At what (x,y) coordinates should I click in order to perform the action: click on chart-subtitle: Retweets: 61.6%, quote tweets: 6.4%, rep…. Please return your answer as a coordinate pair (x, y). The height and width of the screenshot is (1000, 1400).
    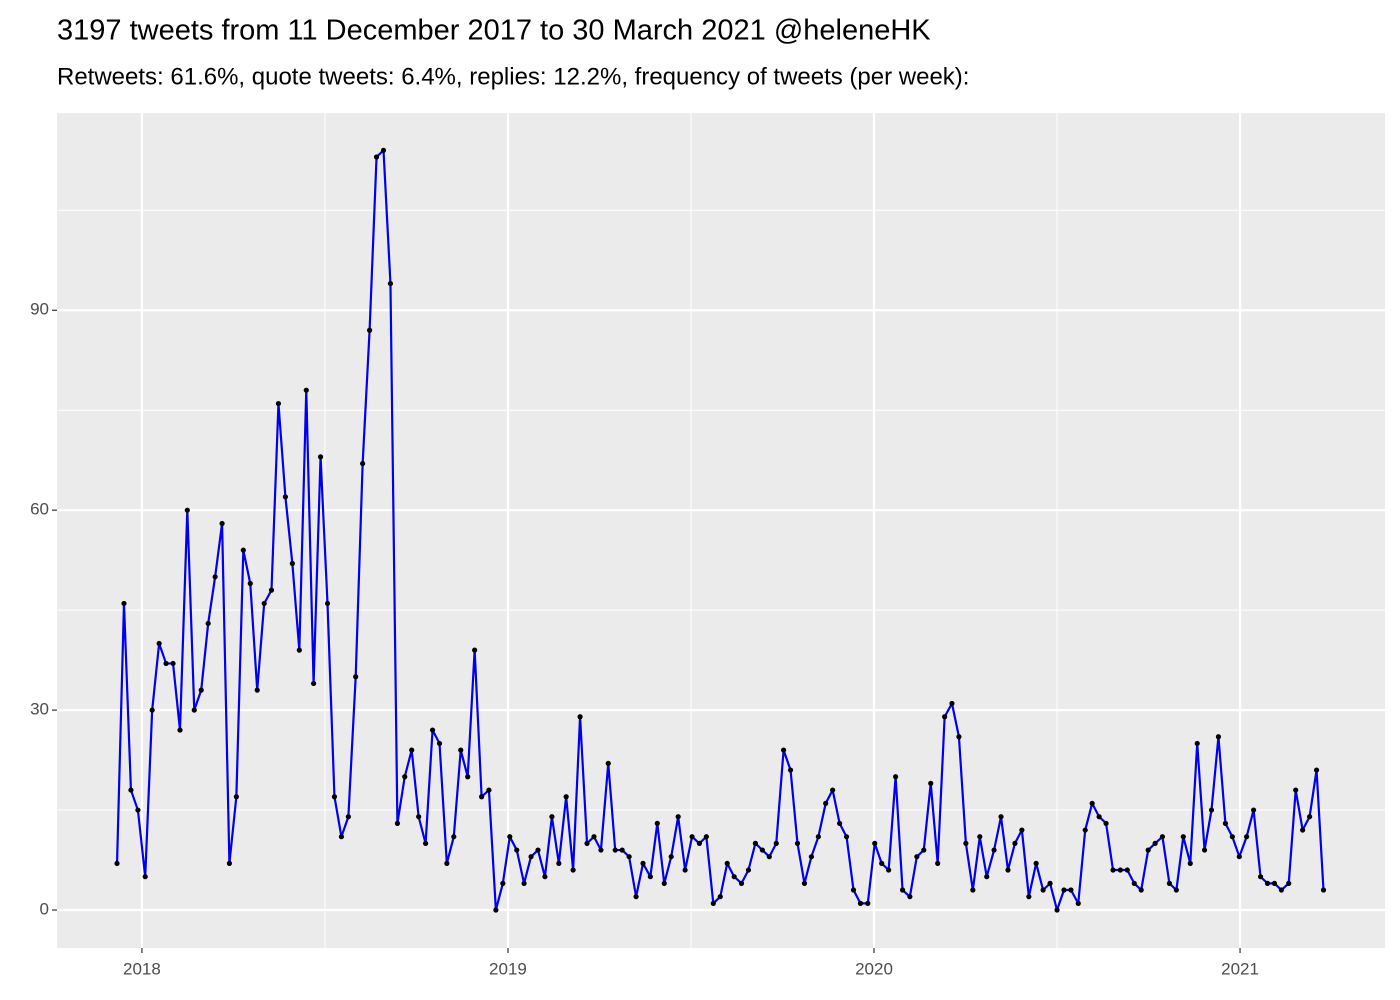
    Looking at the image, I should click on (513, 76).